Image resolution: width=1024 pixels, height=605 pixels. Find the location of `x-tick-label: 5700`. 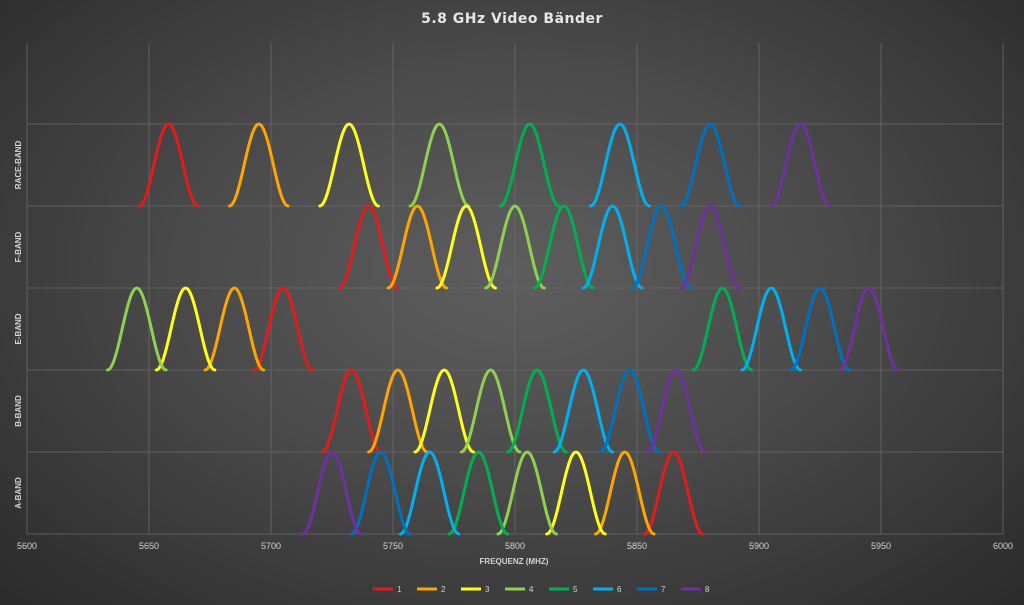

x-tick-label: 5700 is located at coordinates (271, 546).